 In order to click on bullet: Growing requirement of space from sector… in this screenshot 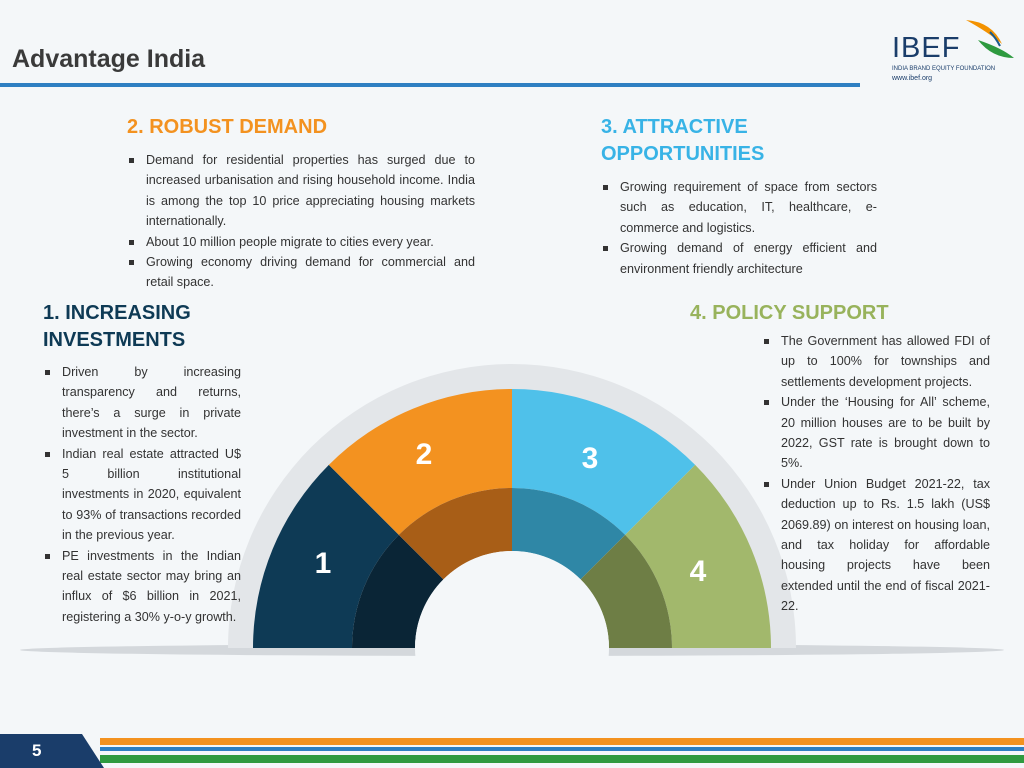, I will do `click(739, 207)`.